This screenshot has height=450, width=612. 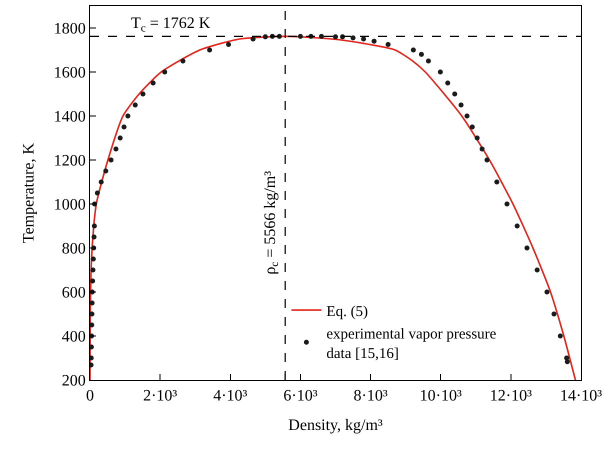 I want to click on x-tick-label: 14·10³, so click(x=581, y=395).